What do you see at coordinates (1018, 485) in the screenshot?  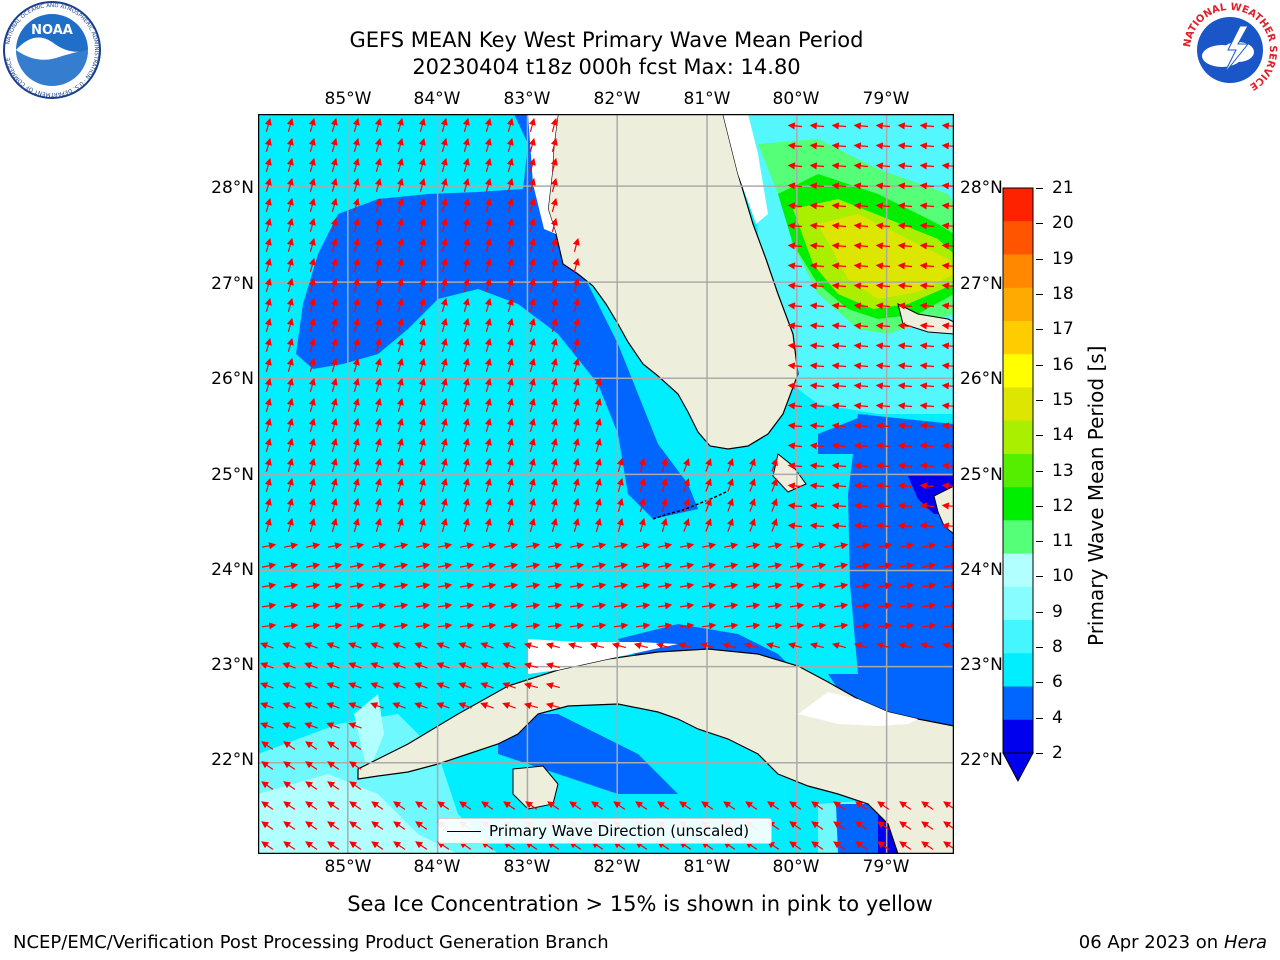 I see `colorbar` at bounding box center [1018, 485].